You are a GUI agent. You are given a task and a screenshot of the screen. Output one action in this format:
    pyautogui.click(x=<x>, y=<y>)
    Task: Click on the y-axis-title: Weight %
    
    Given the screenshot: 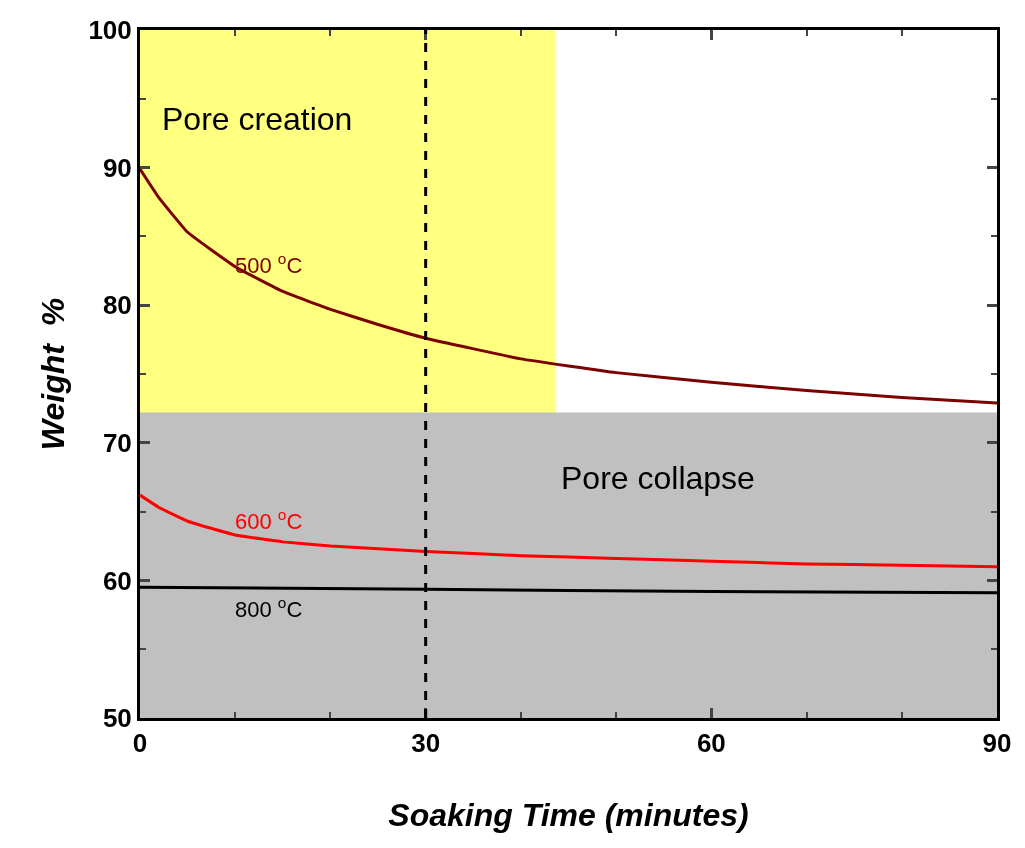 What is the action you would take?
    pyautogui.click(x=53, y=374)
    